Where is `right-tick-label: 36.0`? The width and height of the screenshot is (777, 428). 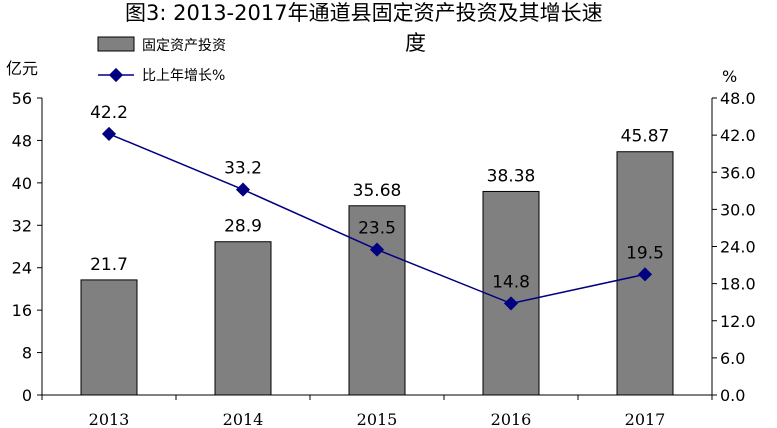 right-tick-label: 36.0 is located at coordinates (738, 172).